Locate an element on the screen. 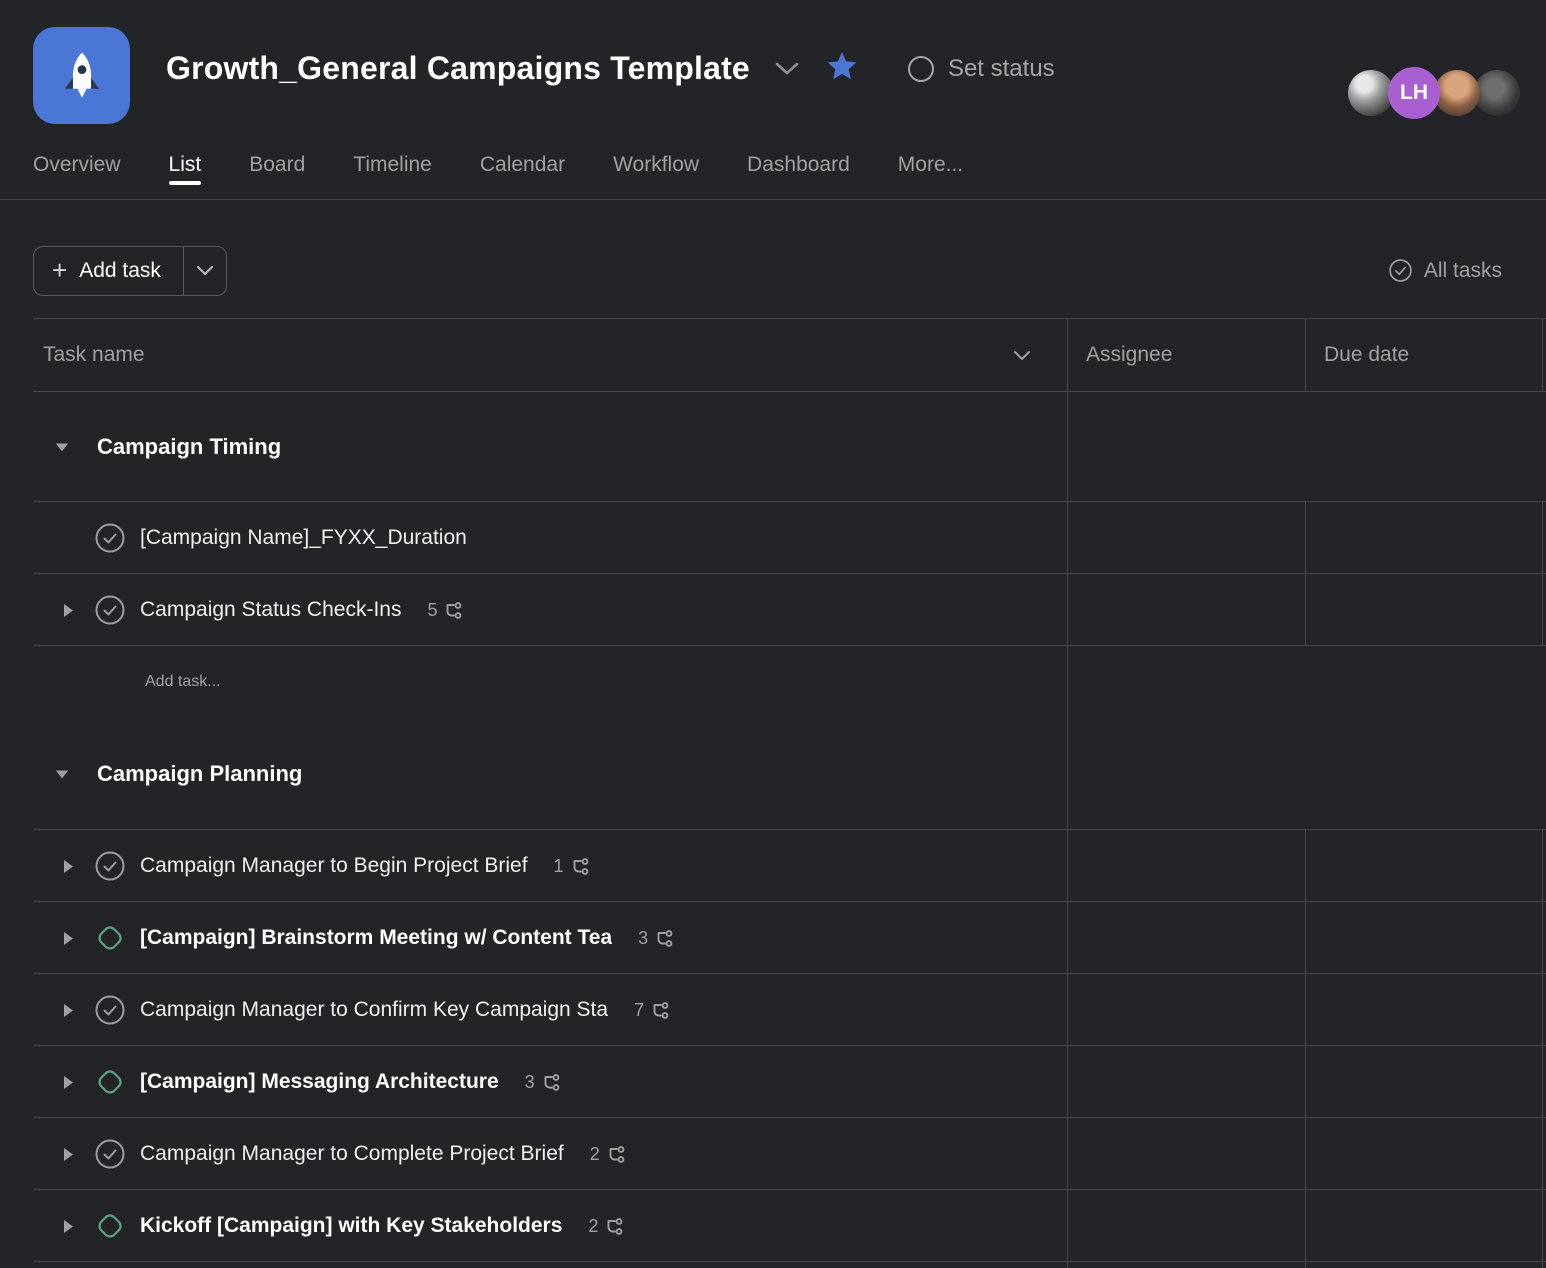 The width and height of the screenshot is (1546, 1268). column-sort-chevron-icon is located at coordinates (1022, 355).